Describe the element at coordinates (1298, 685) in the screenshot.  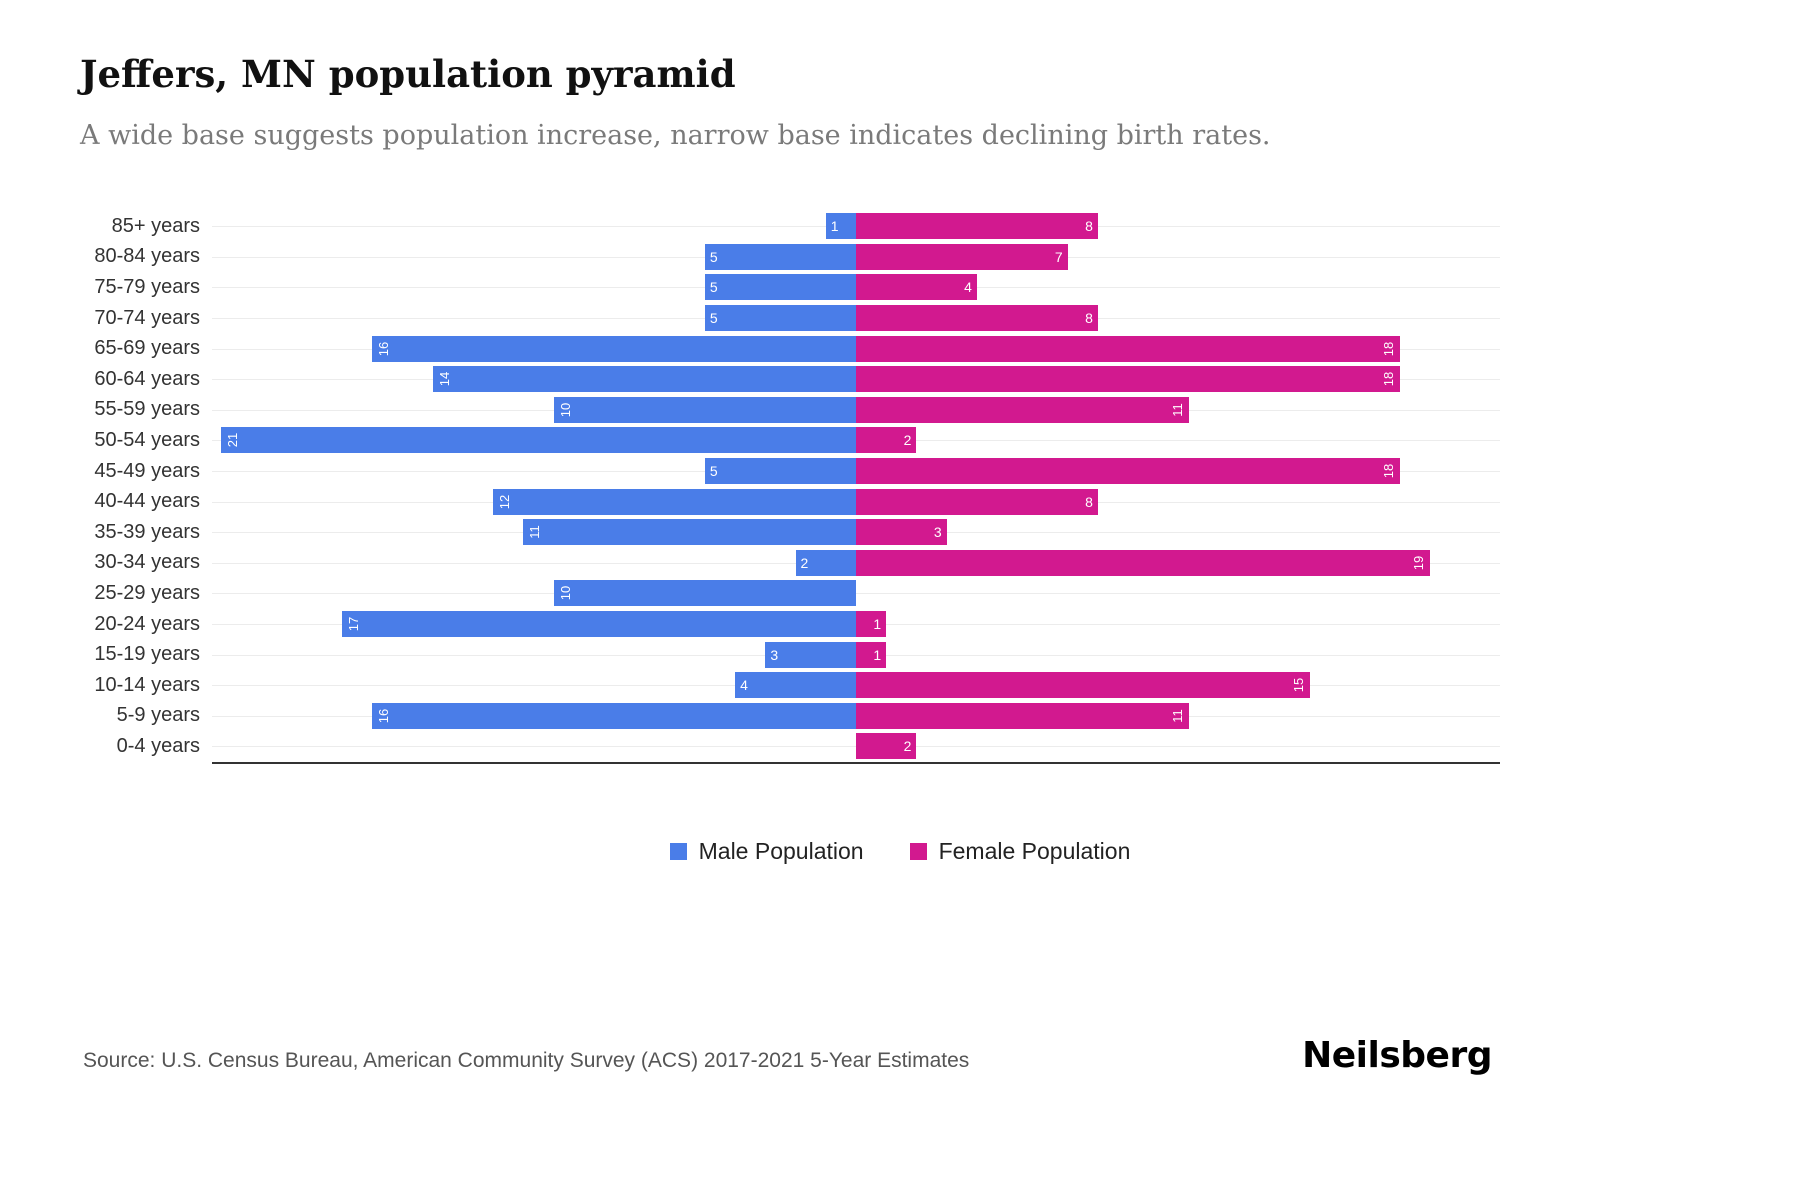
I see `bar-value-label: 15` at that location.